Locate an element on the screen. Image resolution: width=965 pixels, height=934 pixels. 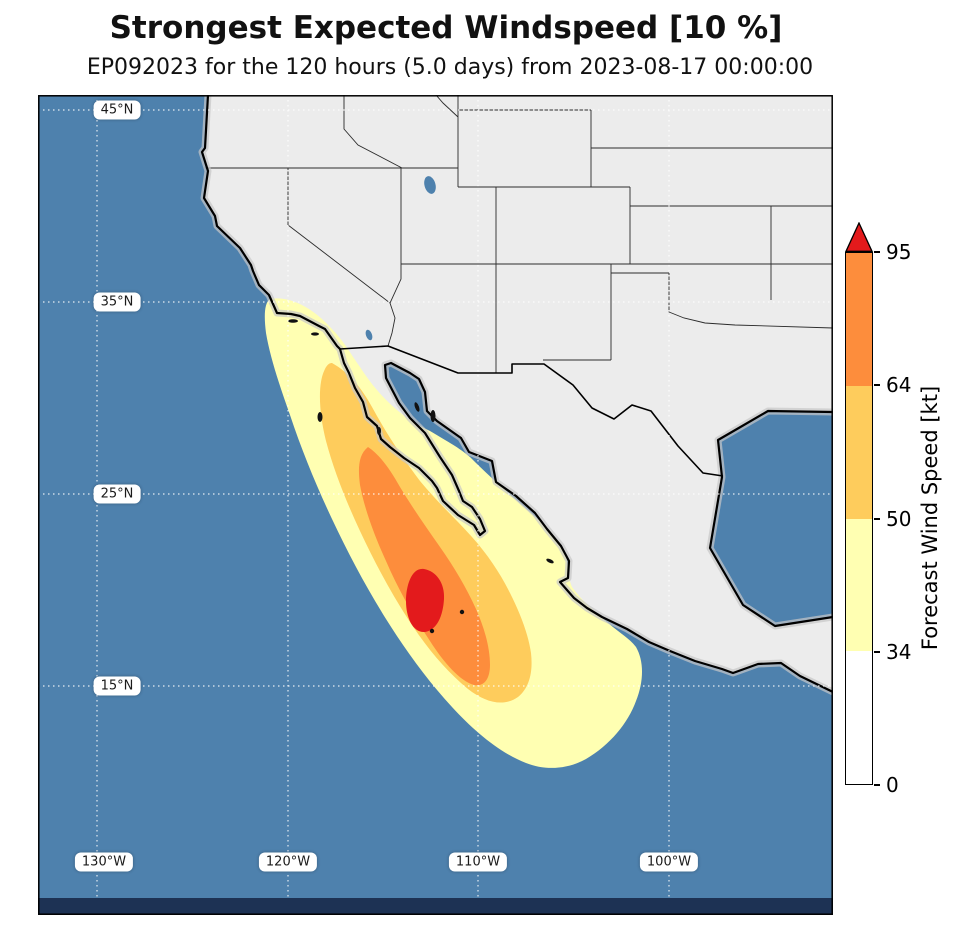
colorbar-extend-arrow is located at coordinates (859, 237).